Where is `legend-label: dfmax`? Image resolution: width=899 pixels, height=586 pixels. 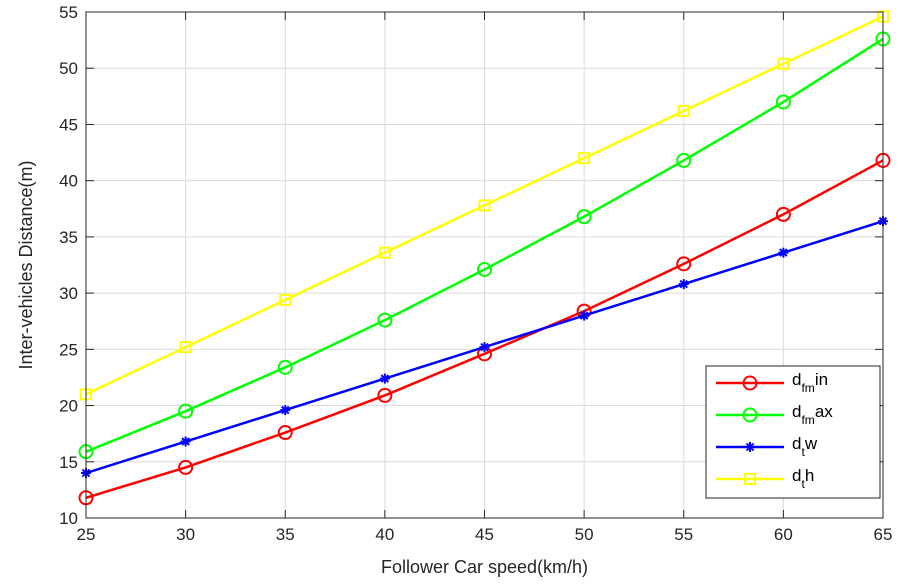 legend-label: dfmax is located at coordinates (812, 414).